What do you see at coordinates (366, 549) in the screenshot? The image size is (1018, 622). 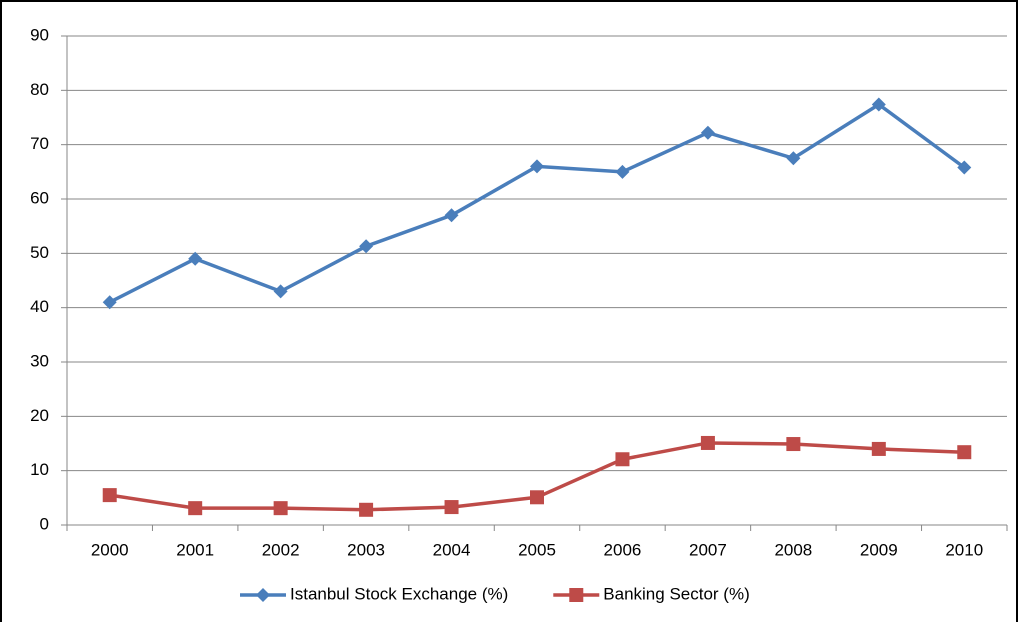 I see `x-tick-label: 2003` at bounding box center [366, 549].